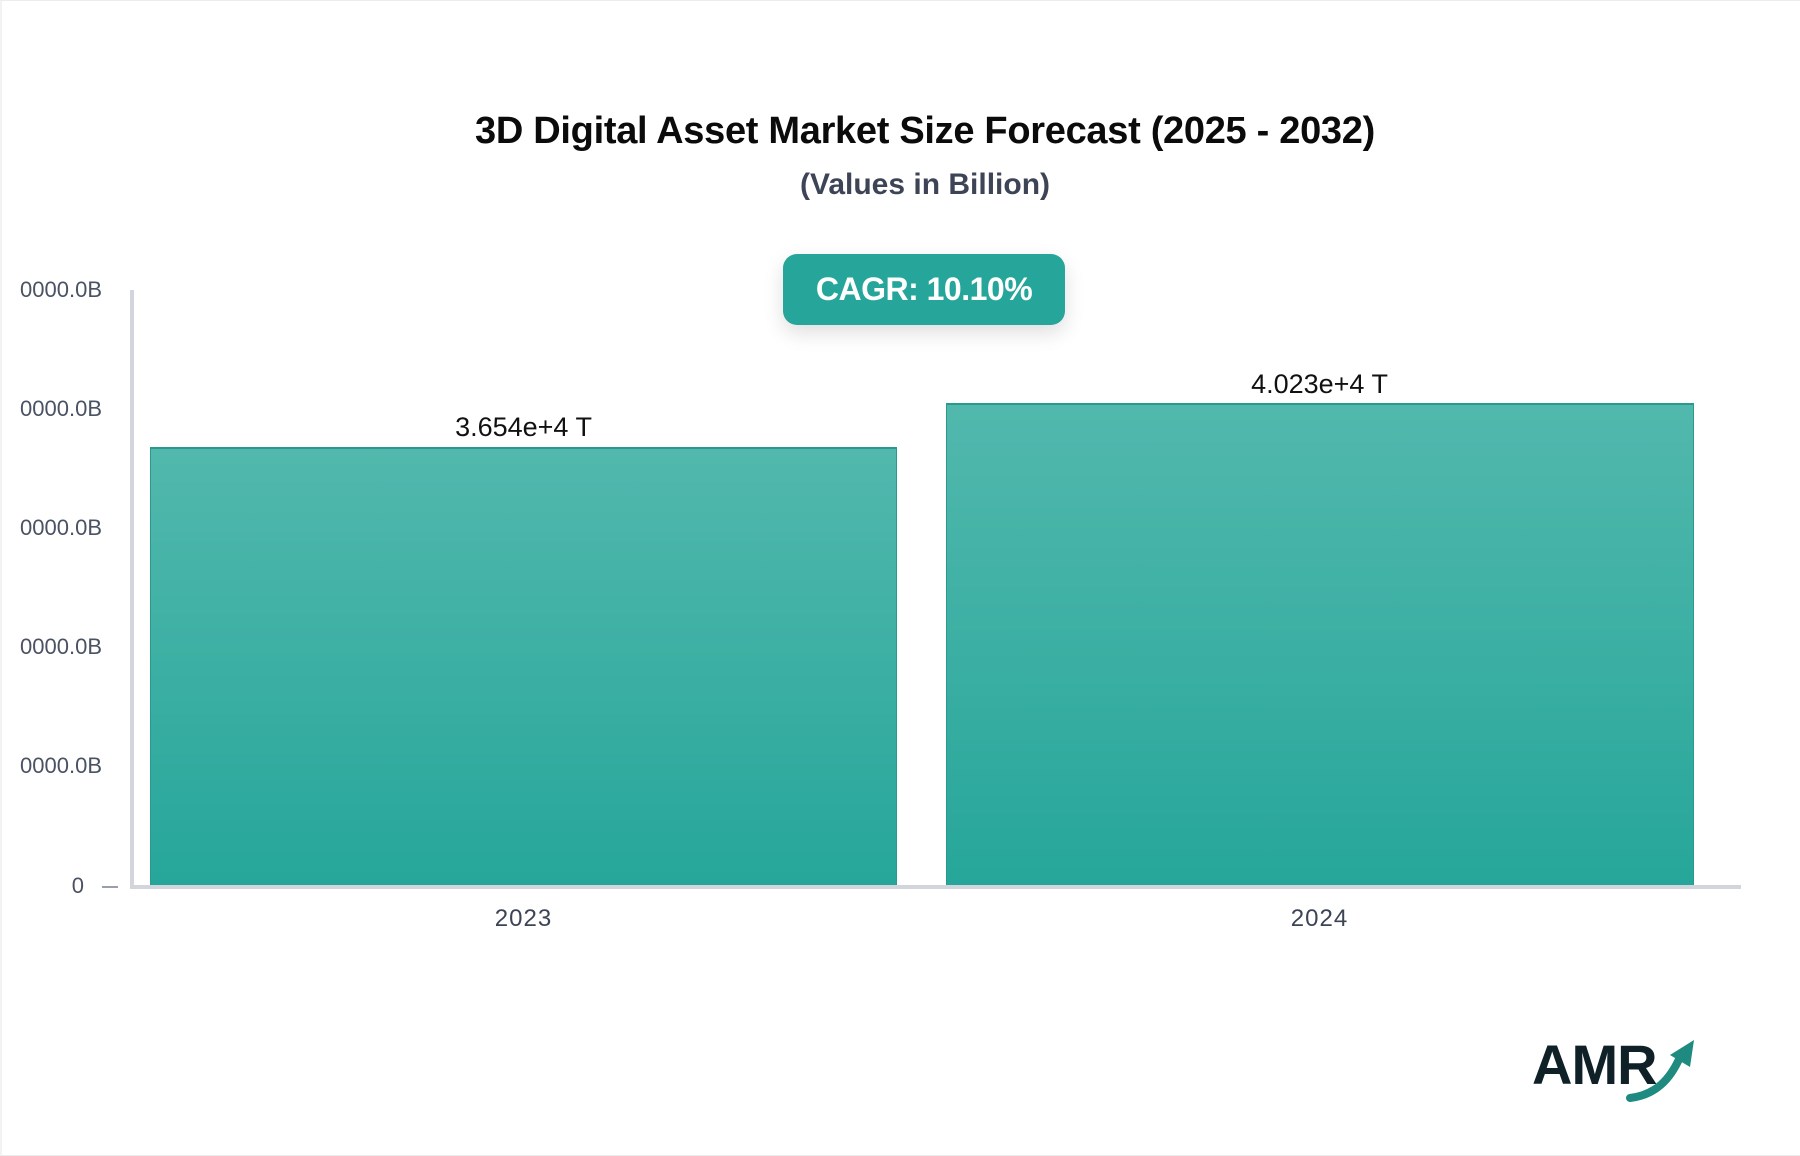 The image size is (1800, 1156). I want to click on trend-arrow-icon, so click(1660, 1071).